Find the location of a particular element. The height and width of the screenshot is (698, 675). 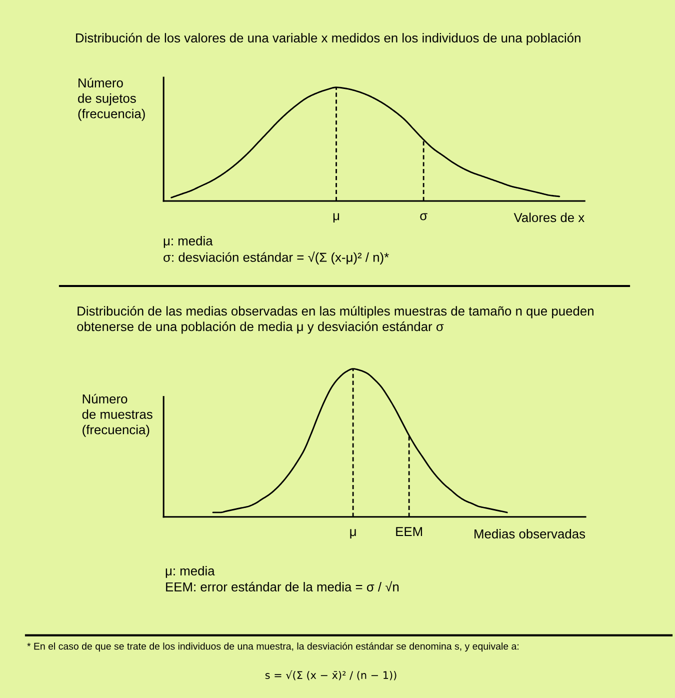

text: EEM: error estándar de la media = σ / √n is located at coordinates (282, 586).